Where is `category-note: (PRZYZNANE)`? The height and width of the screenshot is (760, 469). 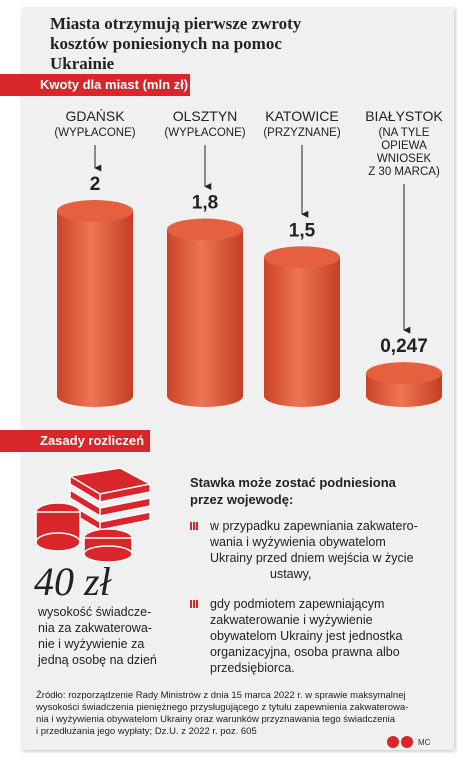
category-note: (PRZYZNANE) is located at coordinates (301, 133).